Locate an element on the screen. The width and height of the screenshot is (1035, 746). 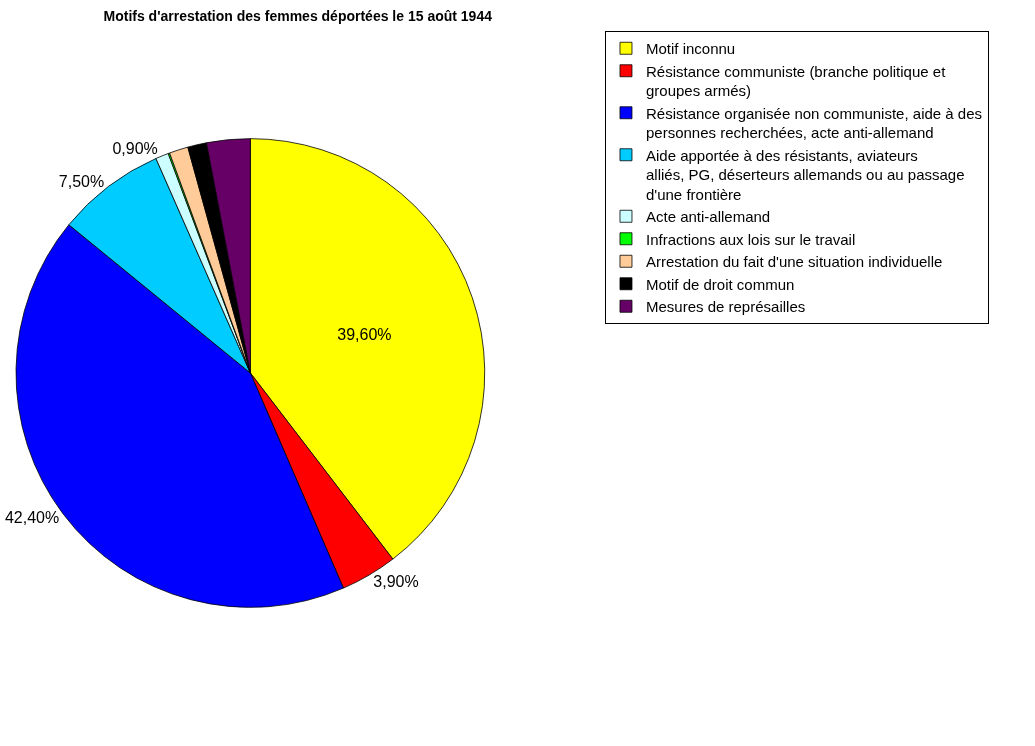
chart-title: Motifs d'arrestation des femmes déportées le 15 août 1944 is located at coordinates (298, 15).